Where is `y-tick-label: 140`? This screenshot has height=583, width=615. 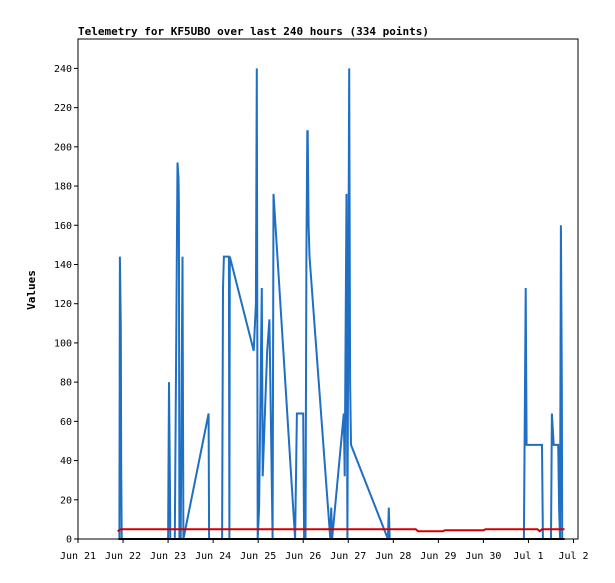 y-tick-label: 140 is located at coordinates (63, 265).